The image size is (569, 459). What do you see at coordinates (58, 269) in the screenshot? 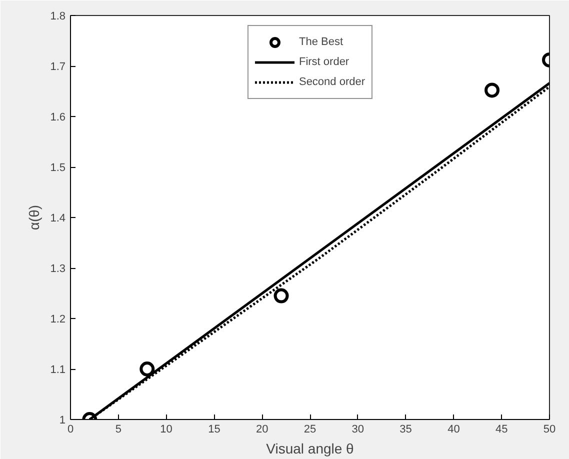
I see `y-tick-label: 1.3` at bounding box center [58, 269].